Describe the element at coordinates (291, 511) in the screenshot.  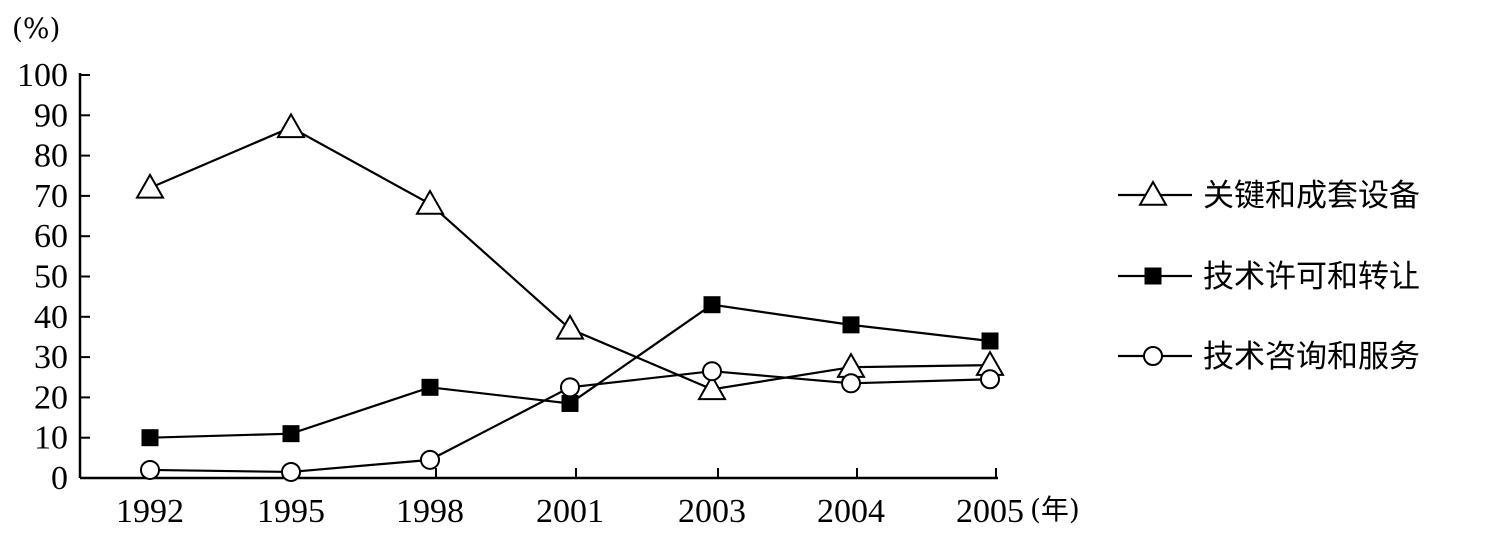
I see `x-tick-label: 1995` at that location.